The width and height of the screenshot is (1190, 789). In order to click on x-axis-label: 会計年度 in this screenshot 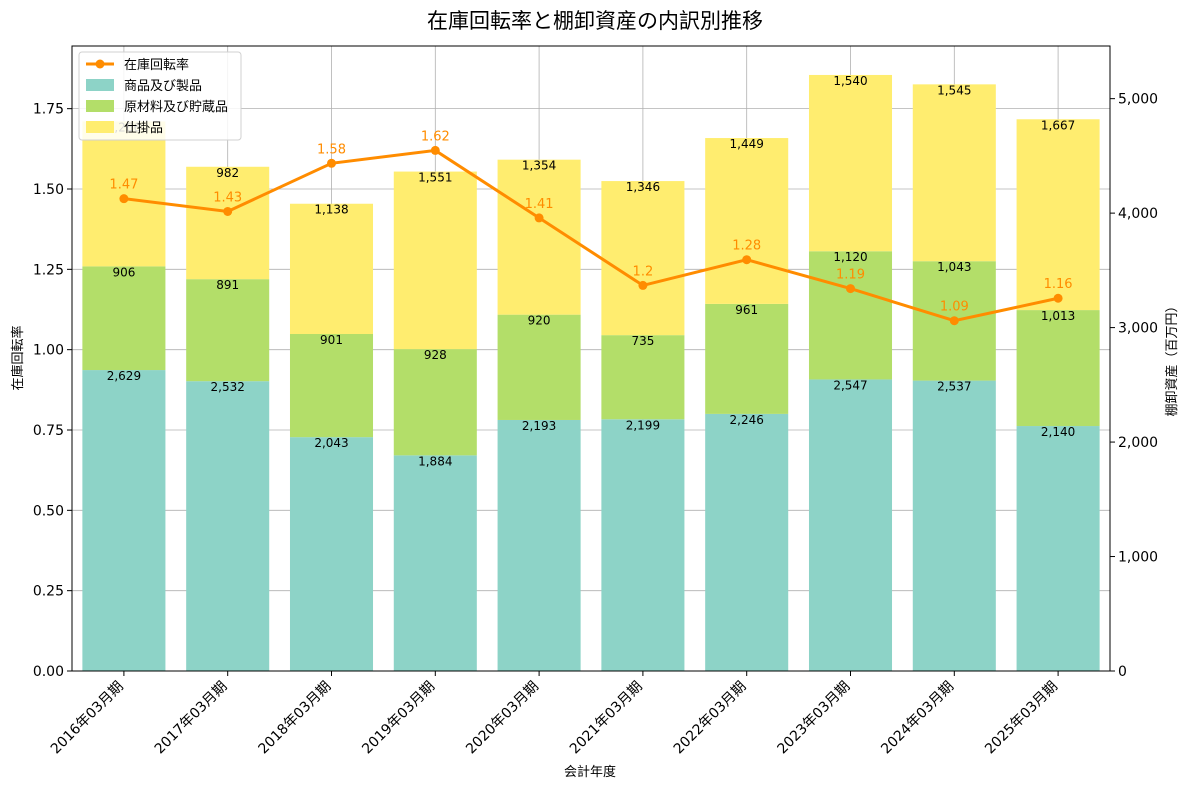, I will do `click(590, 772)`.